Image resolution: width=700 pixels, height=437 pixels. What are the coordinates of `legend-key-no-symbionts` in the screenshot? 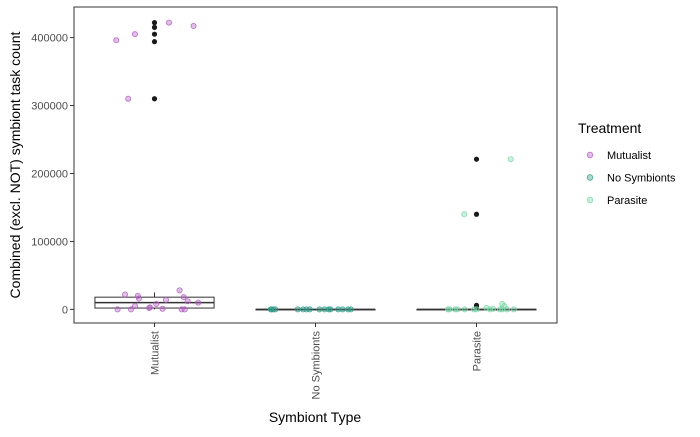 It's located at (590, 177).